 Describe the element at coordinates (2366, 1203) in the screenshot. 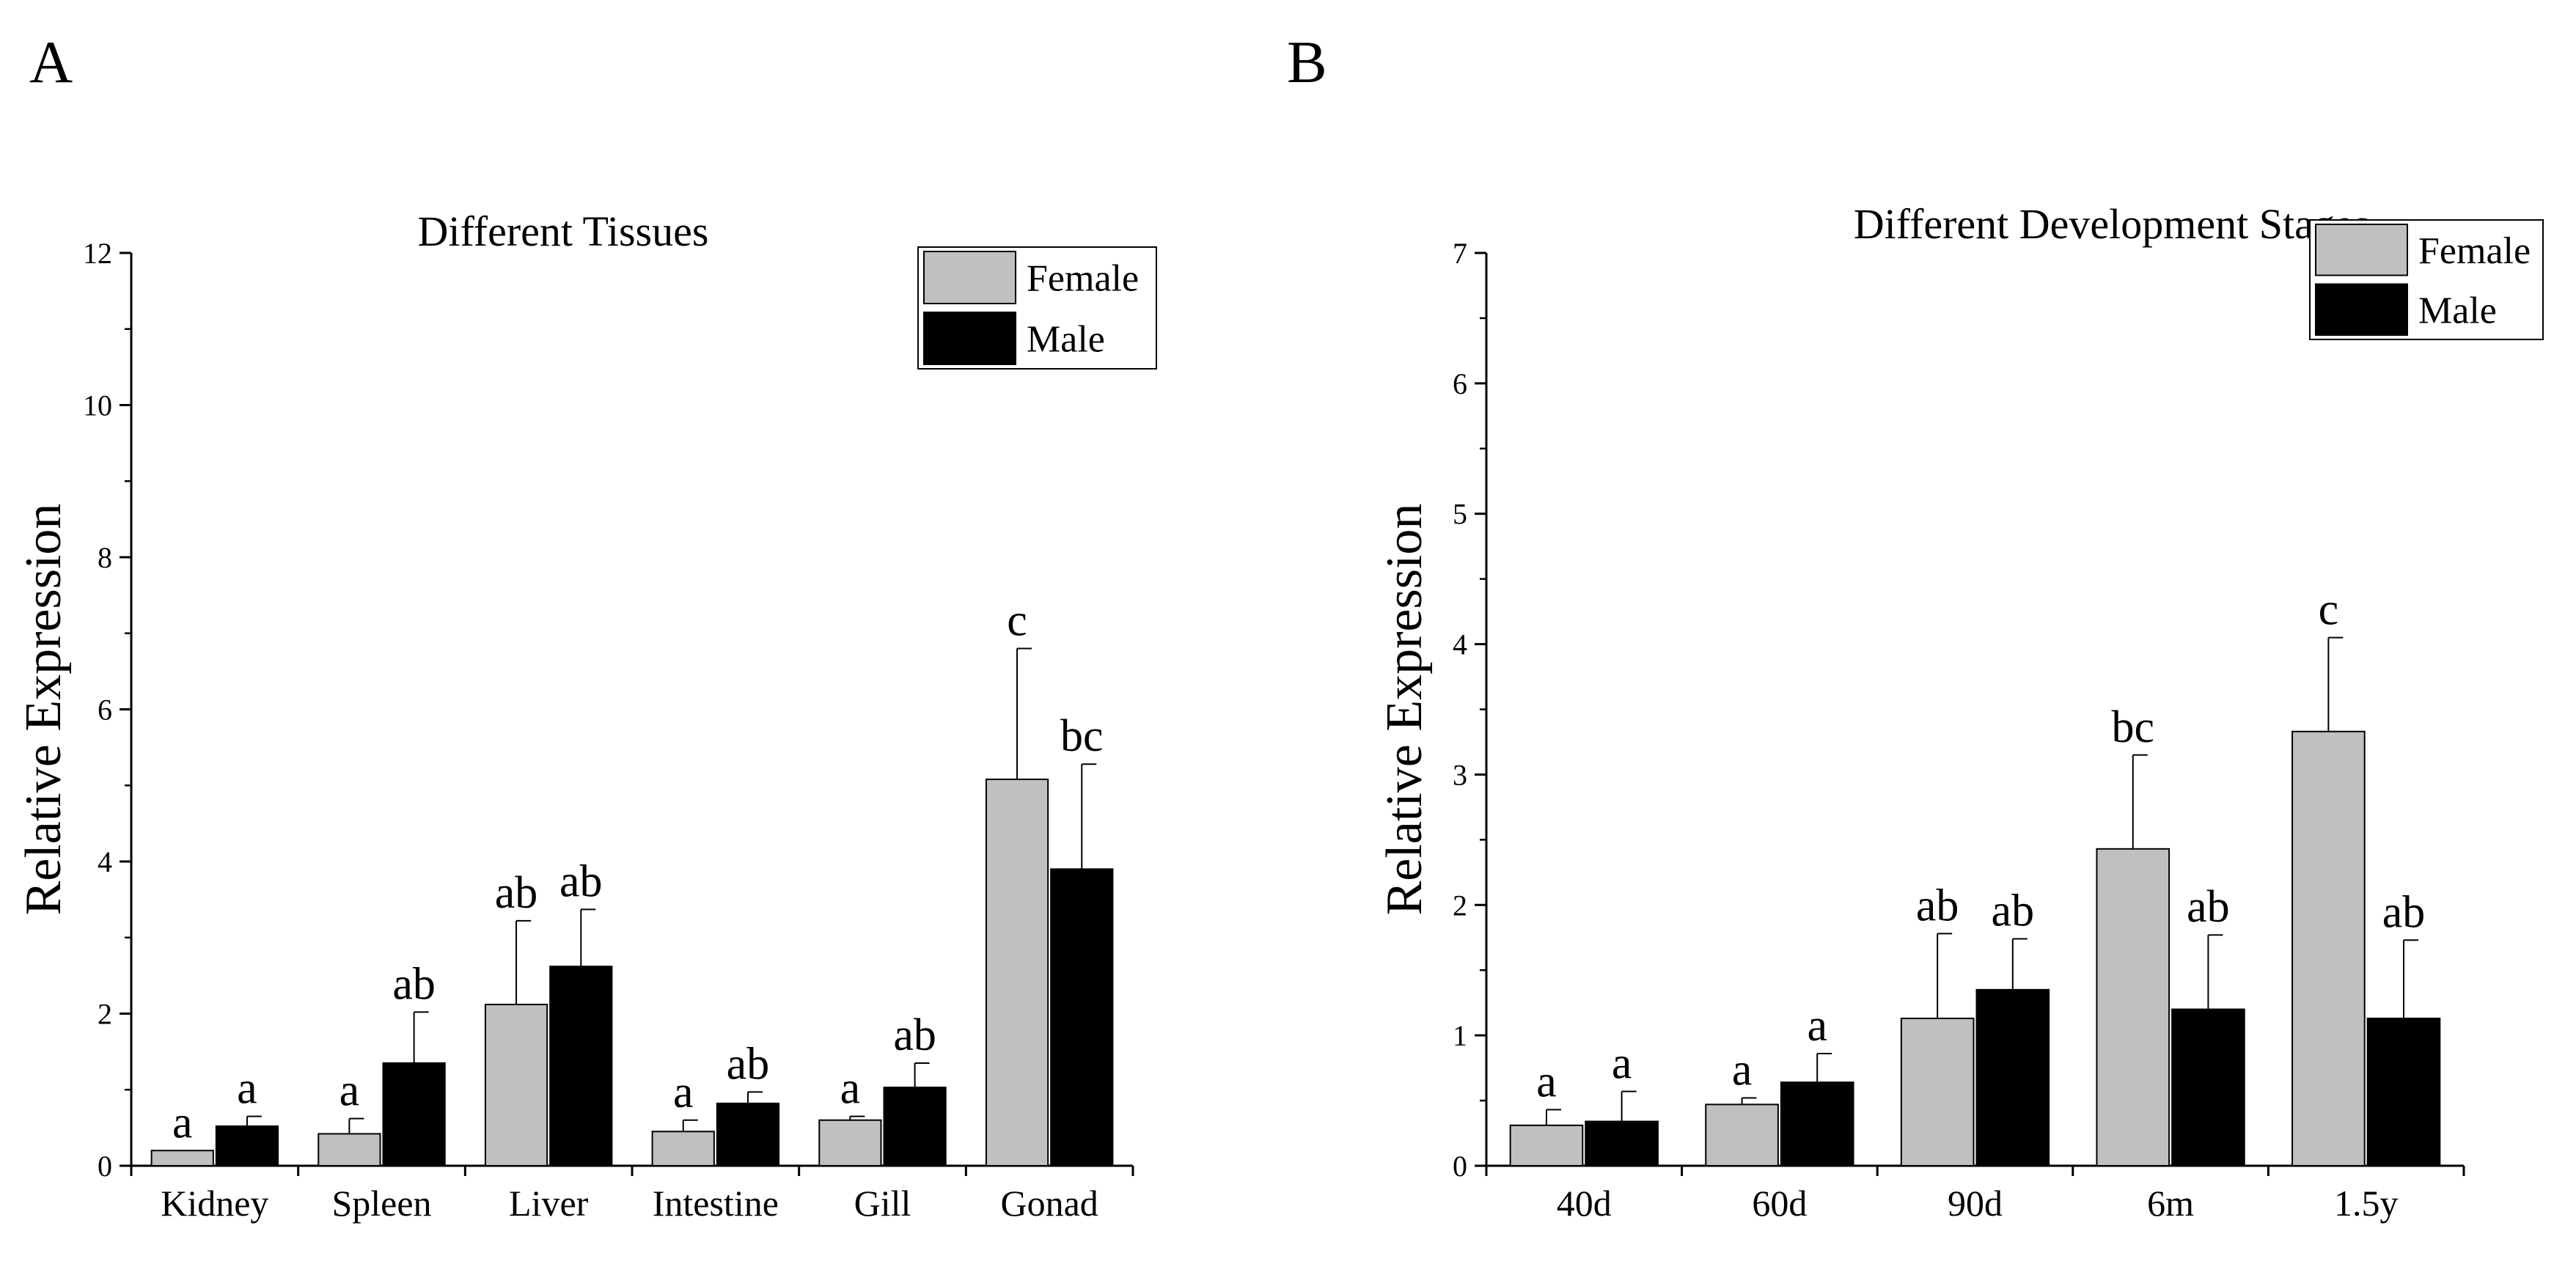

I see `x-tick-label: 1.5y` at that location.